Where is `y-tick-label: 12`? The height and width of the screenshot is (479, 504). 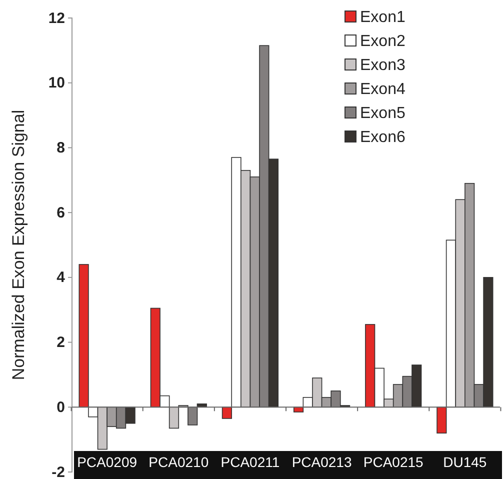 y-tick-label: 12 is located at coordinates (56, 18).